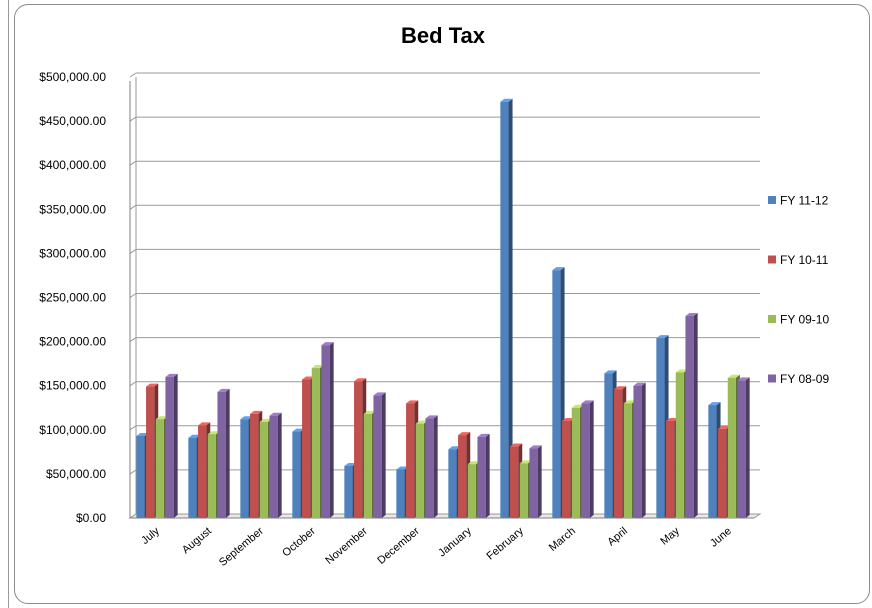  What do you see at coordinates (72, 386) in the screenshot?
I see `y-tick-label: $150,000.00` at bounding box center [72, 386].